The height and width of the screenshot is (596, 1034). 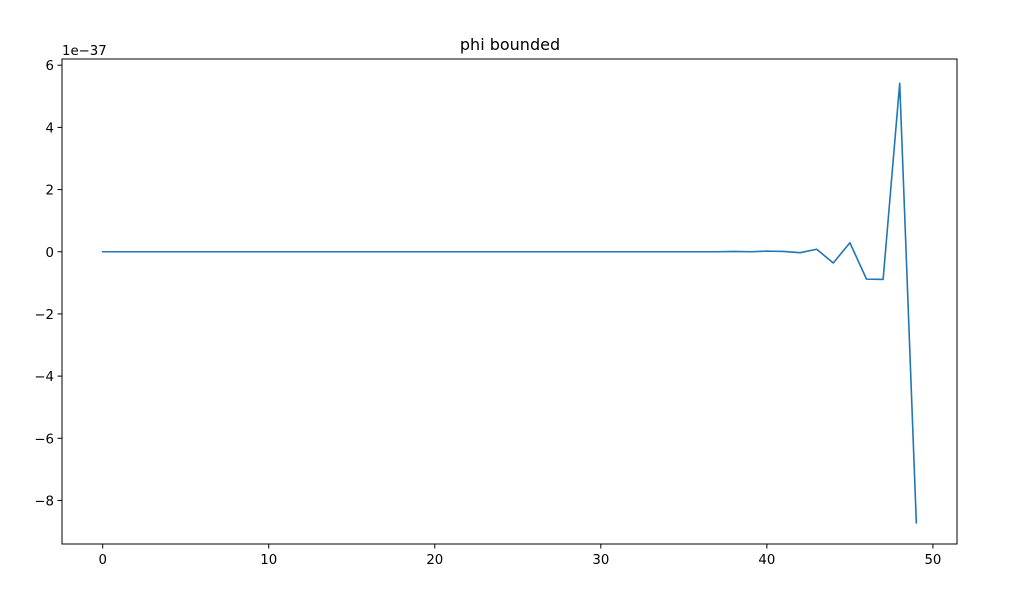 What do you see at coordinates (44, 377) in the screenshot?
I see `y-tick-label: −4` at bounding box center [44, 377].